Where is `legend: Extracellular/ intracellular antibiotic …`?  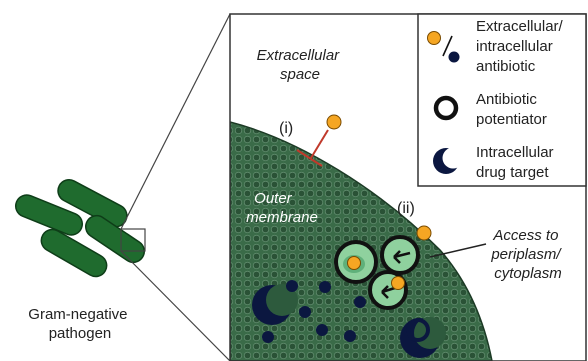
legend: Extracellular/ intracellular antibiotic … is located at coordinates (502, 100).